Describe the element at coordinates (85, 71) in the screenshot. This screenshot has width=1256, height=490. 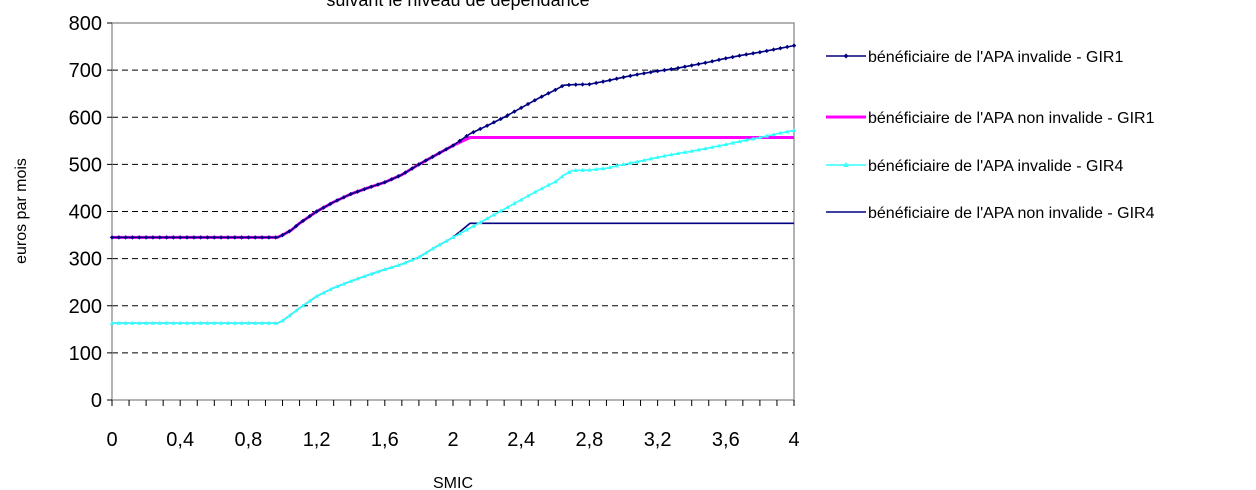
I see `y-tick-label: 700` at that location.